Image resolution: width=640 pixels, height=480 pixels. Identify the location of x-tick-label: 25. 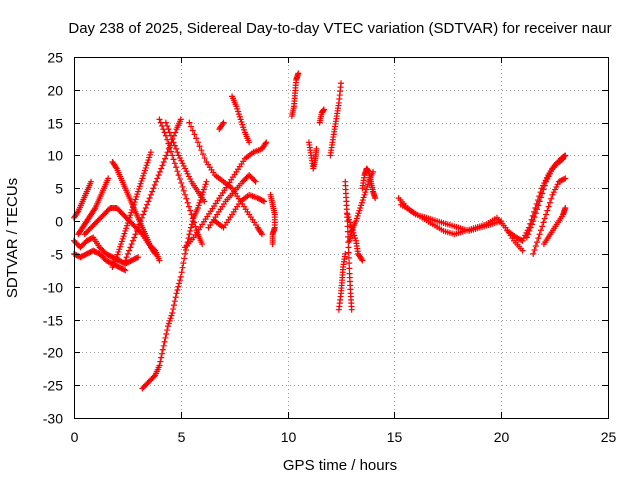
(609, 437).